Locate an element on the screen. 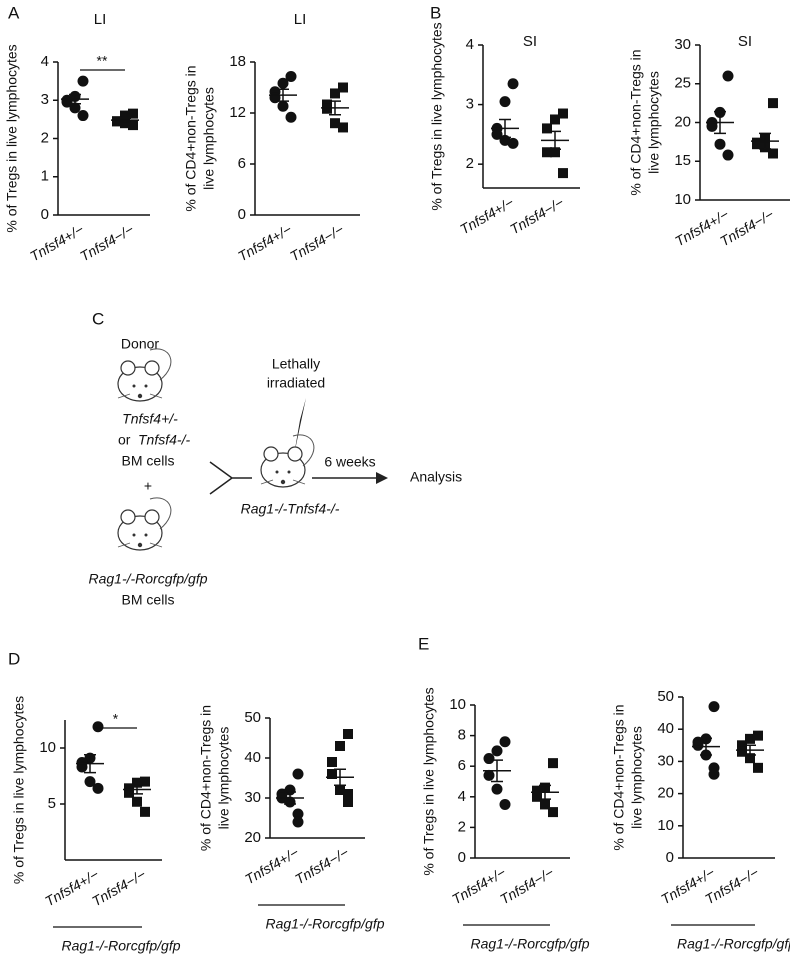 The height and width of the screenshot is (978, 790). panel-label: D is located at coordinates (14, 658).